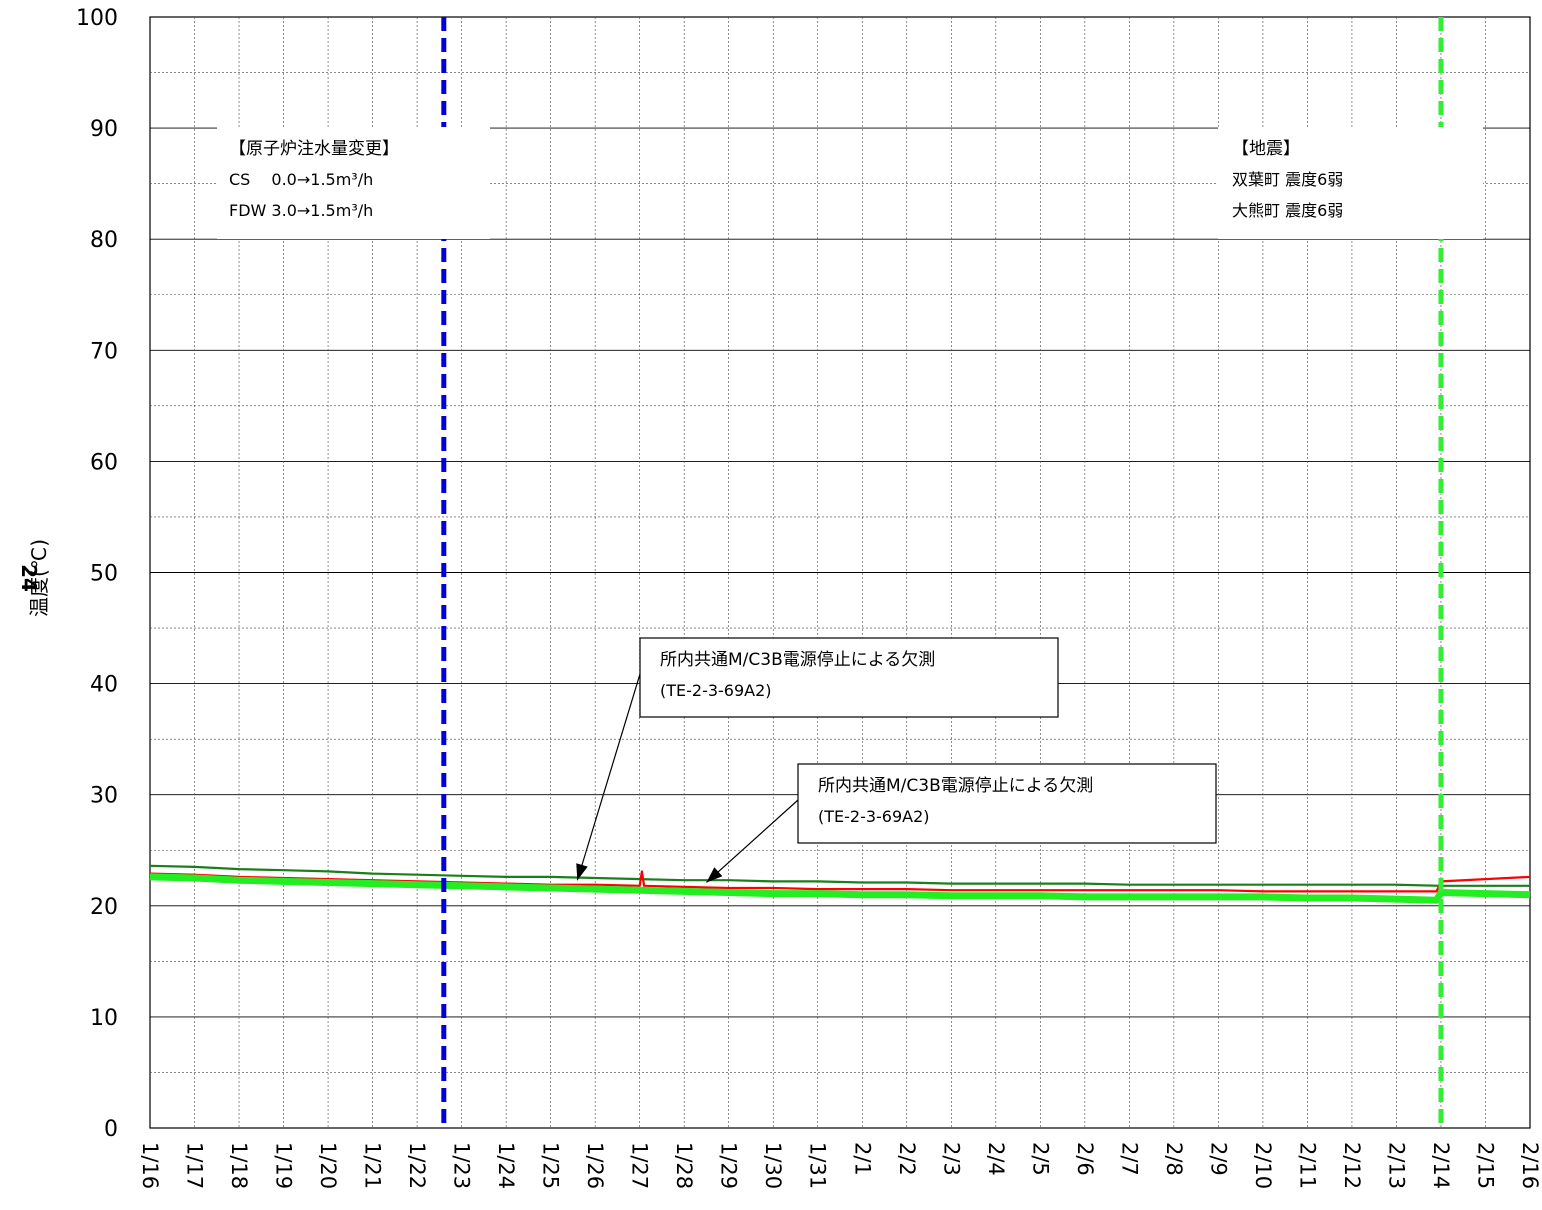 This screenshot has width=1542, height=1210. I want to click on y-axis-ticks: 0 10 20 30 40 50 60 70 80 90 100, so click(97, 574).